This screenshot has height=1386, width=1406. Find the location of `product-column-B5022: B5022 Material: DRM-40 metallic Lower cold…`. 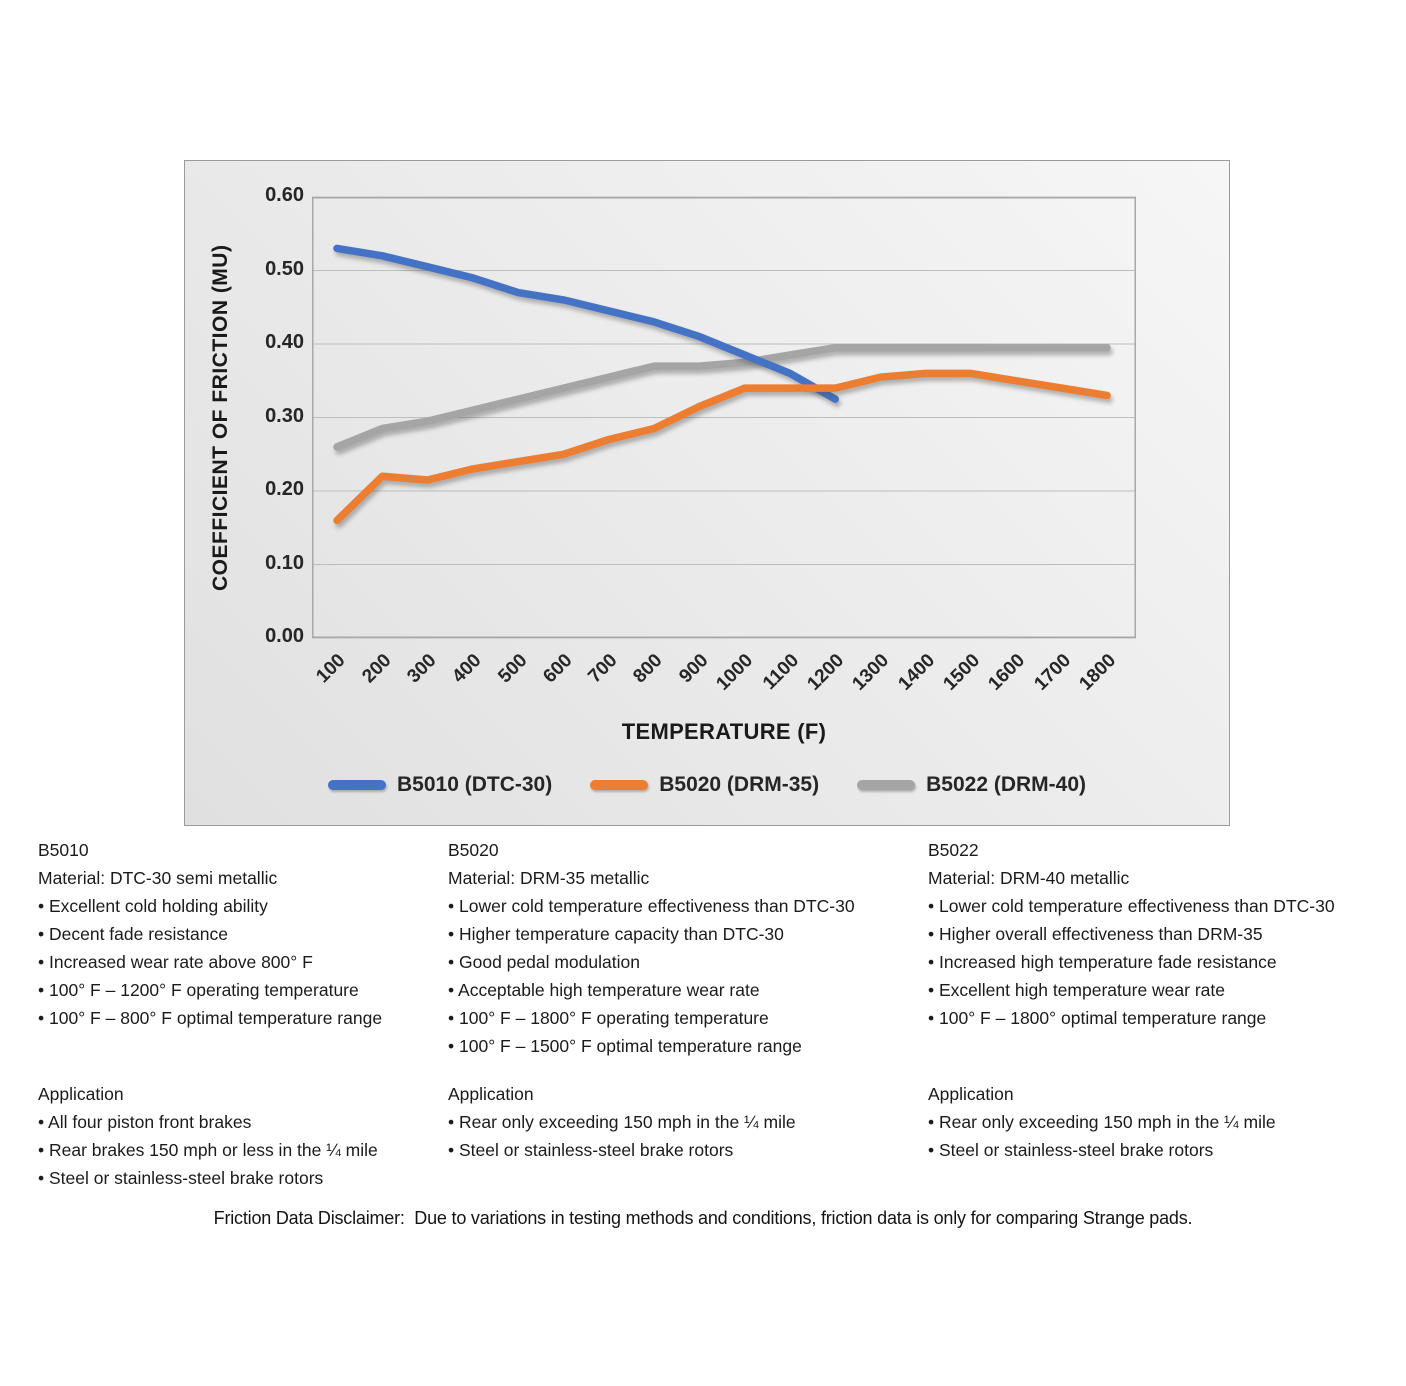

product-column-B5022: B5022 Material: DRM-40 metallic Lower cold… is located at coordinates (1166, 1000).